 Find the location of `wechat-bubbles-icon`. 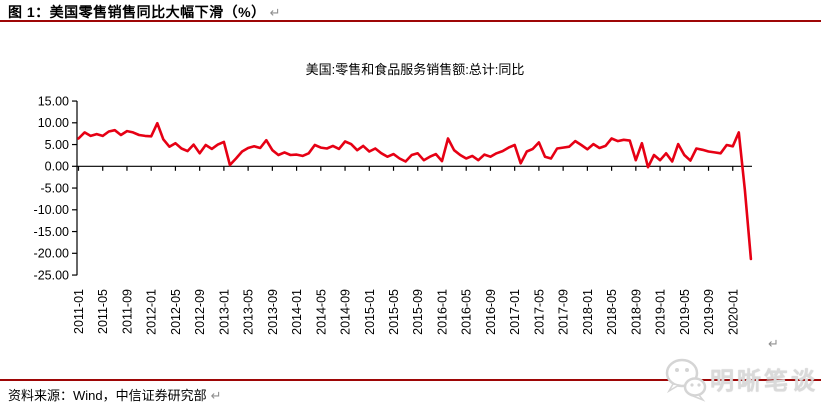

wechat-bubbles-icon is located at coordinates (686, 380).